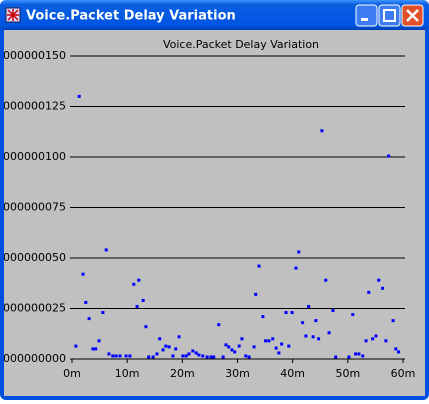 The width and height of the screenshot is (429, 404). What do you see at coordinates (33, 257) in the screenshot?
I see `y-tick-label: 0,000000050` at bounding box center [33, 257].